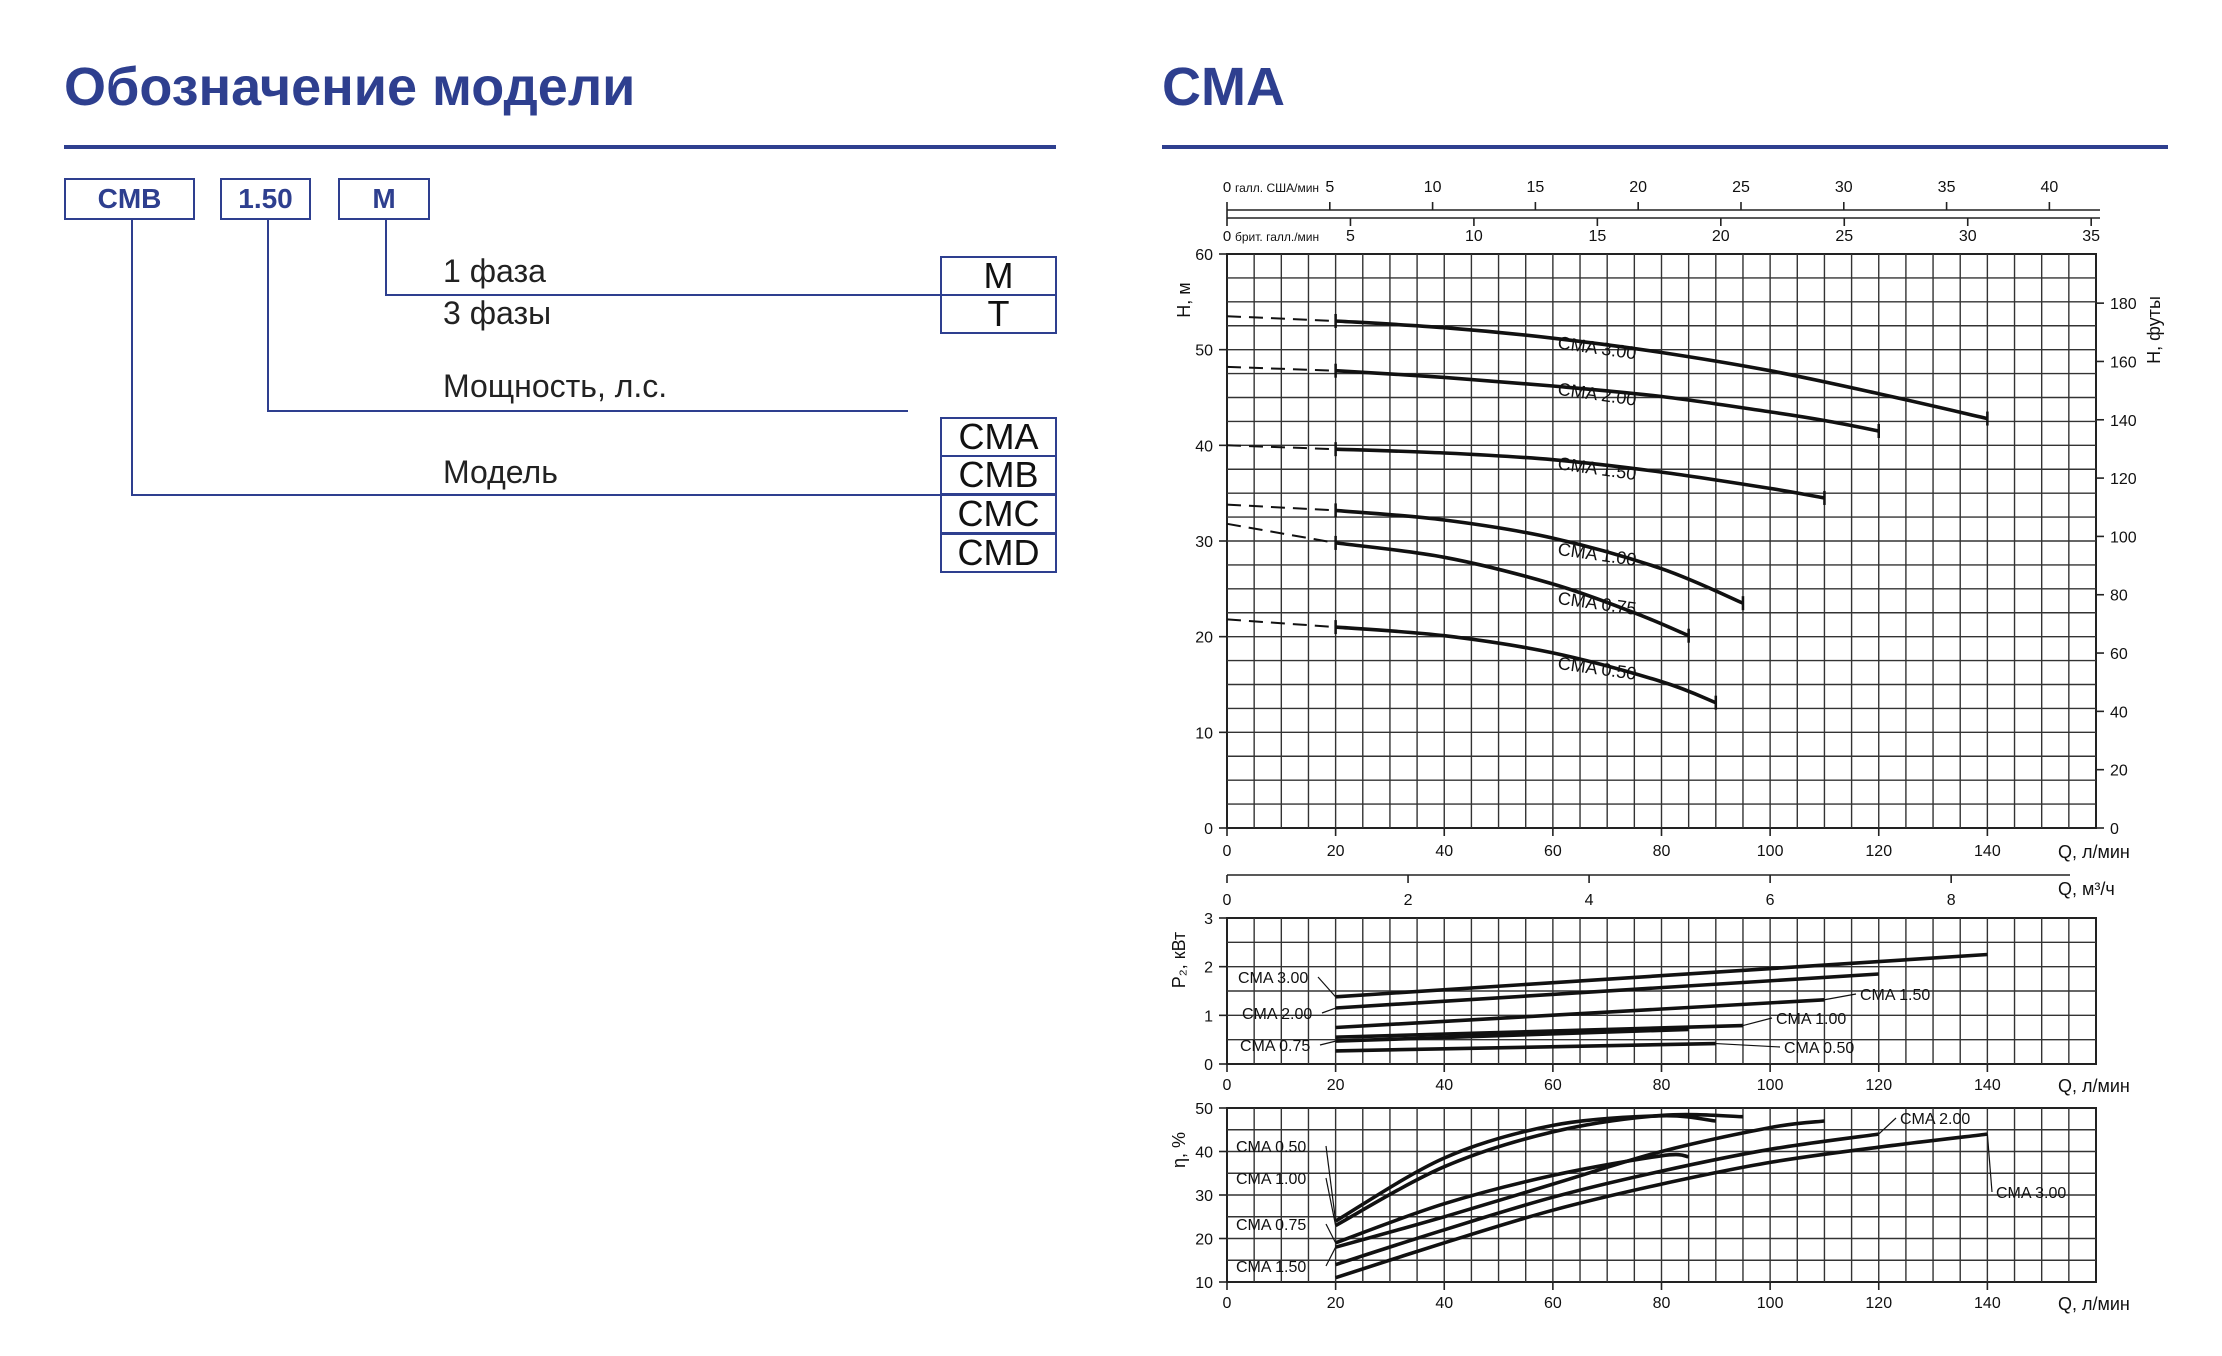 The width and height of the screenshot is (2222, 1356). Describe the element at coordinates (1878, 1085) in the screenshot. I see `power-x-tick-label: 120` at that location.